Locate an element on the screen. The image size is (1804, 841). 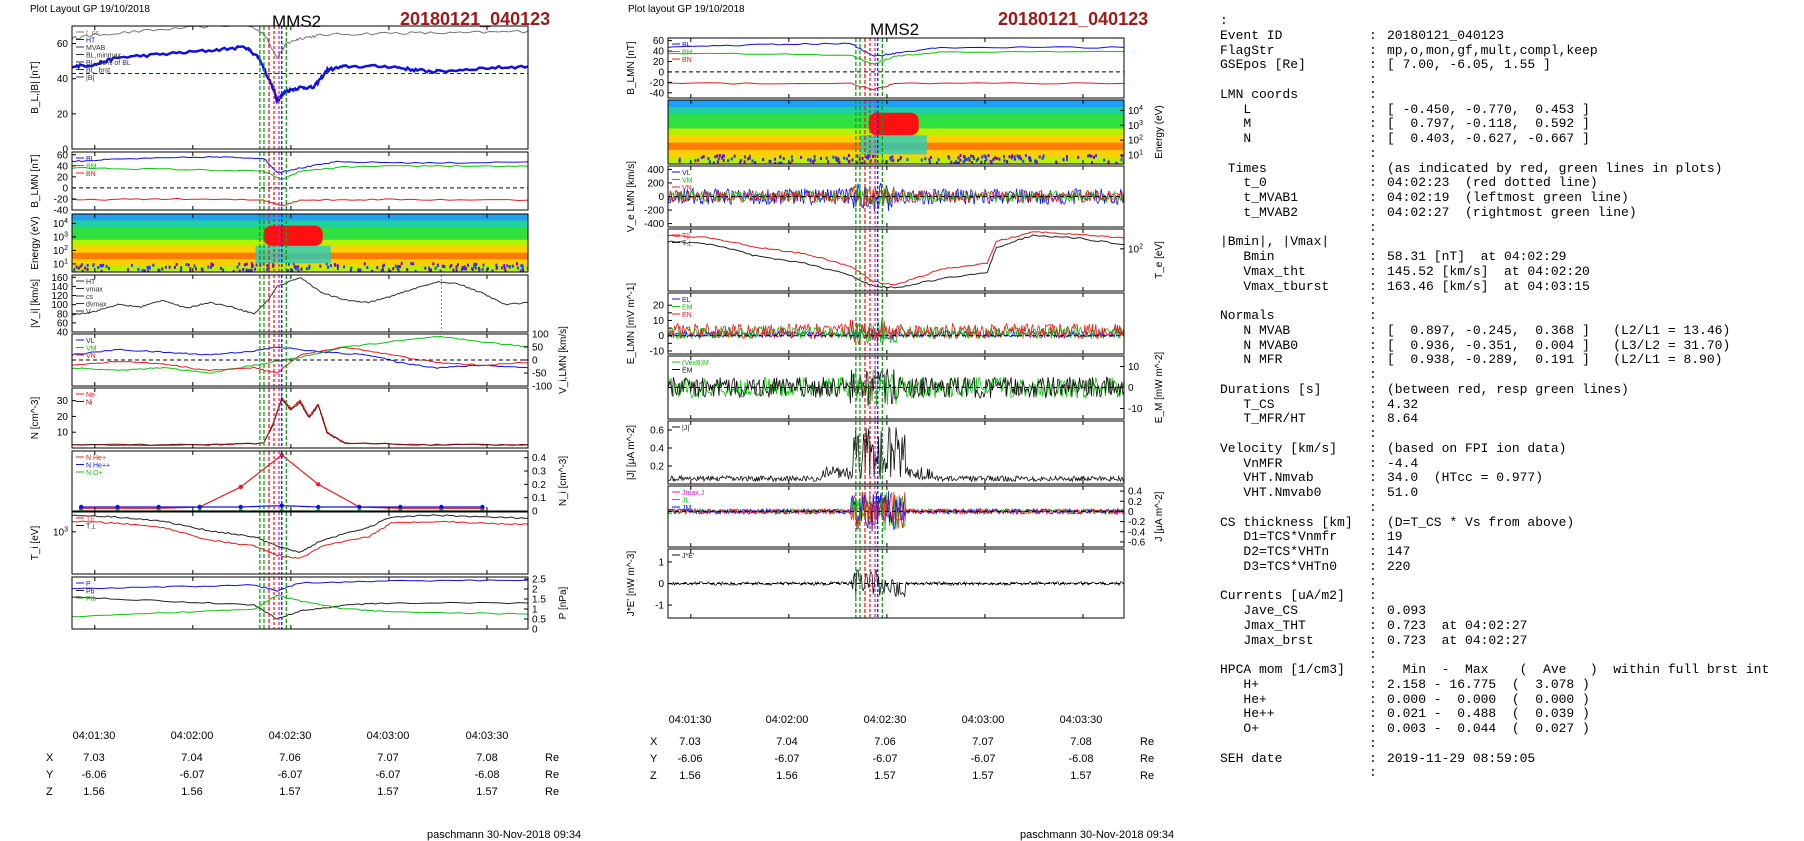
heatmap-hot-region is located at coordinates (893, 124).